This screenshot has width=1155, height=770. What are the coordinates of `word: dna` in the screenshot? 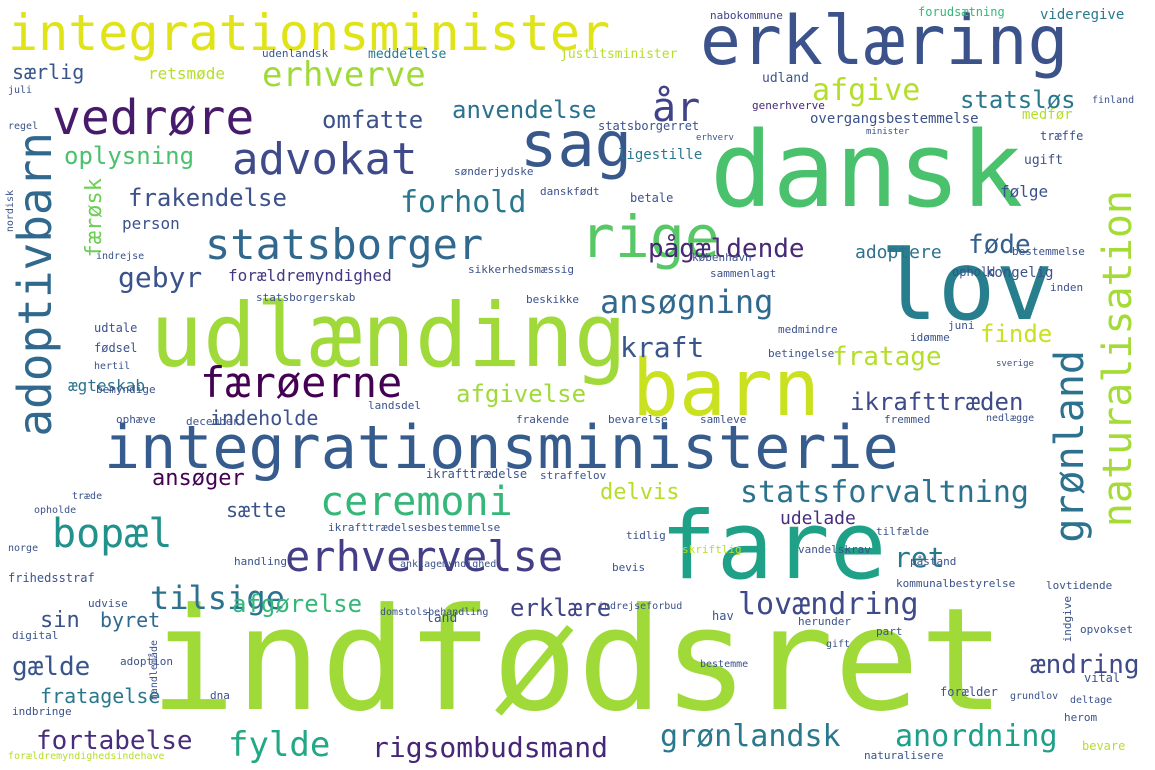 It's located at (220, 695).